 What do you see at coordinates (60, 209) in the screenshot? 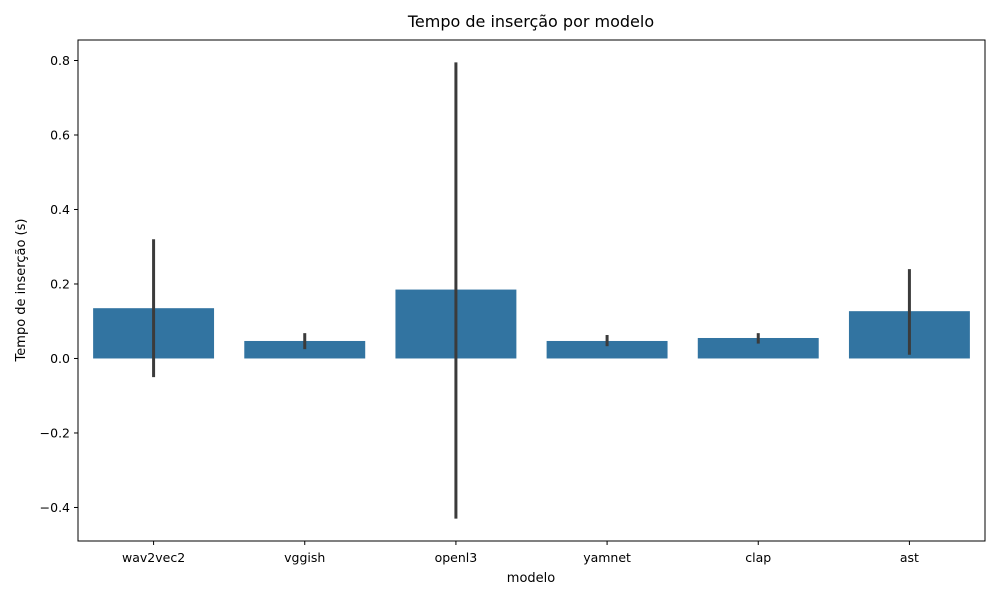
I see `y-tick-label: 0.4` at bounding box center [60, 209].